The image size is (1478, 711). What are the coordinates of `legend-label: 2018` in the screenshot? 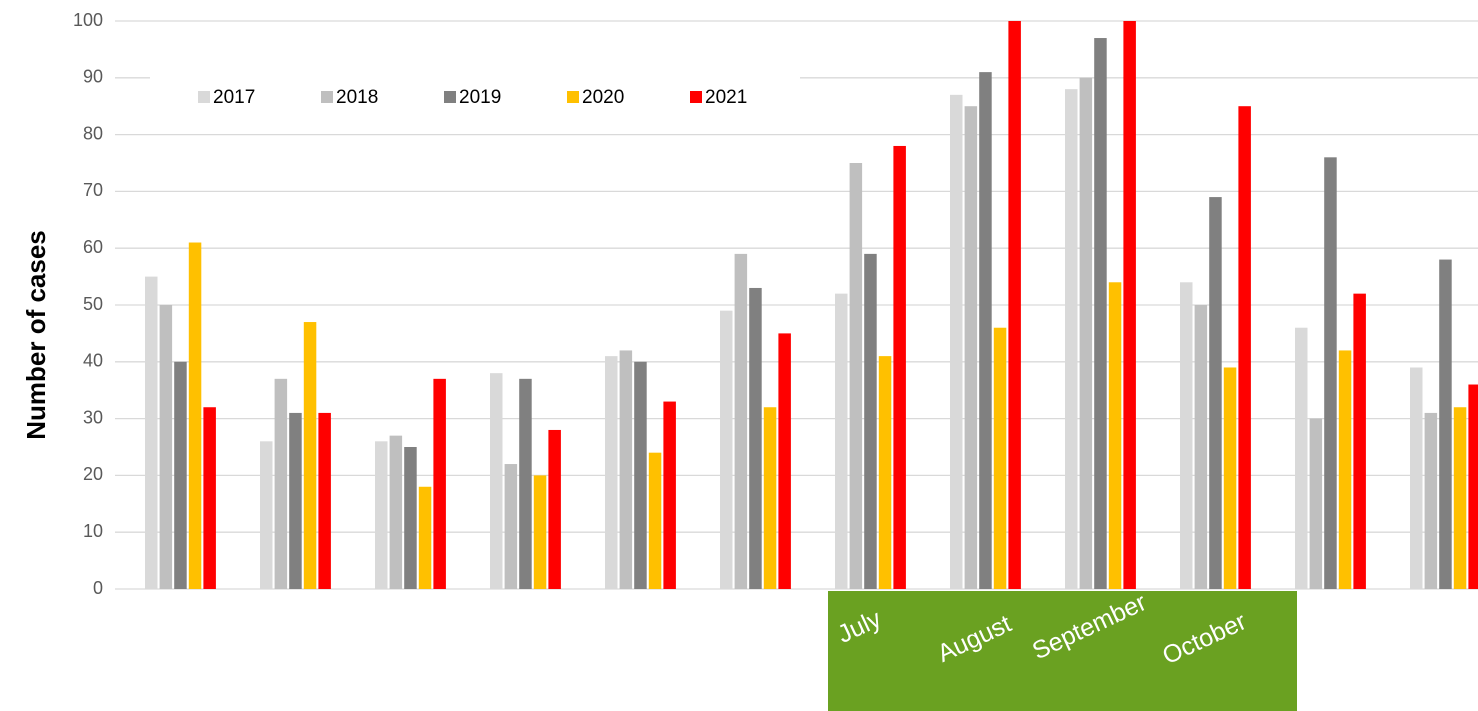 It's located at (357, 97).